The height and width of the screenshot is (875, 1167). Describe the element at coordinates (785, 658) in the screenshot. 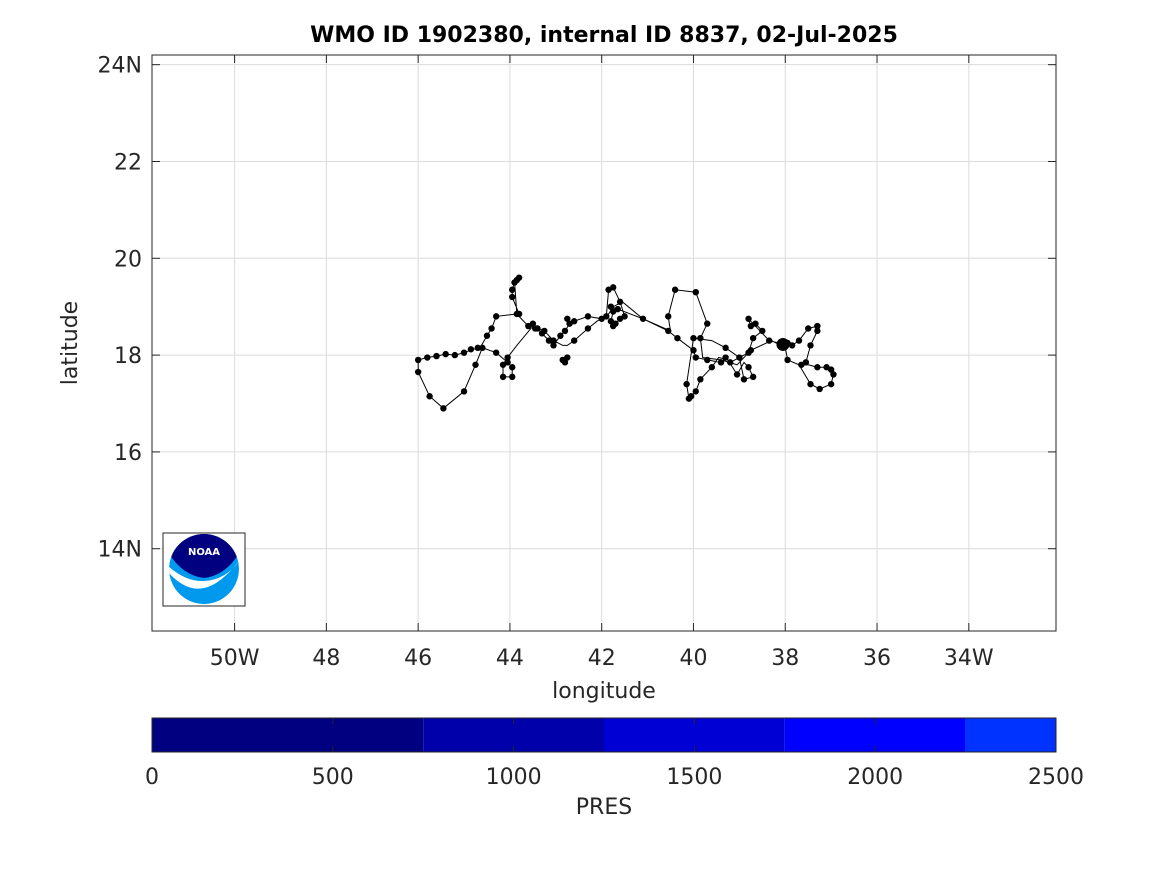

I see `x-tick-label: 38` at that location.